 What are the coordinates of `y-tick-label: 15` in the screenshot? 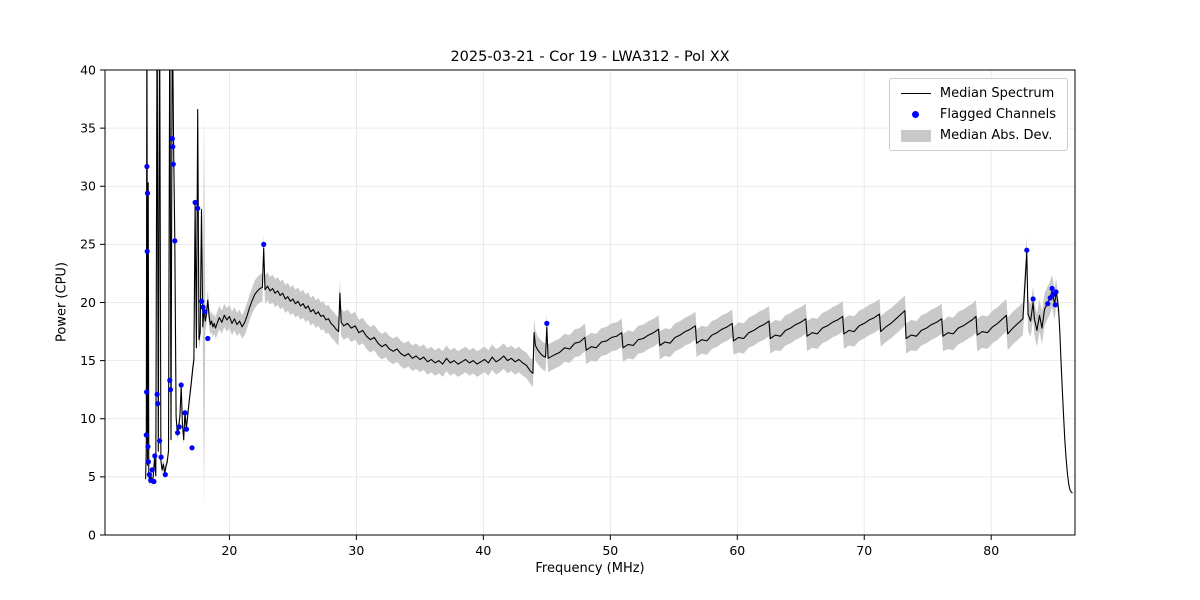 It's located at (88, 360).